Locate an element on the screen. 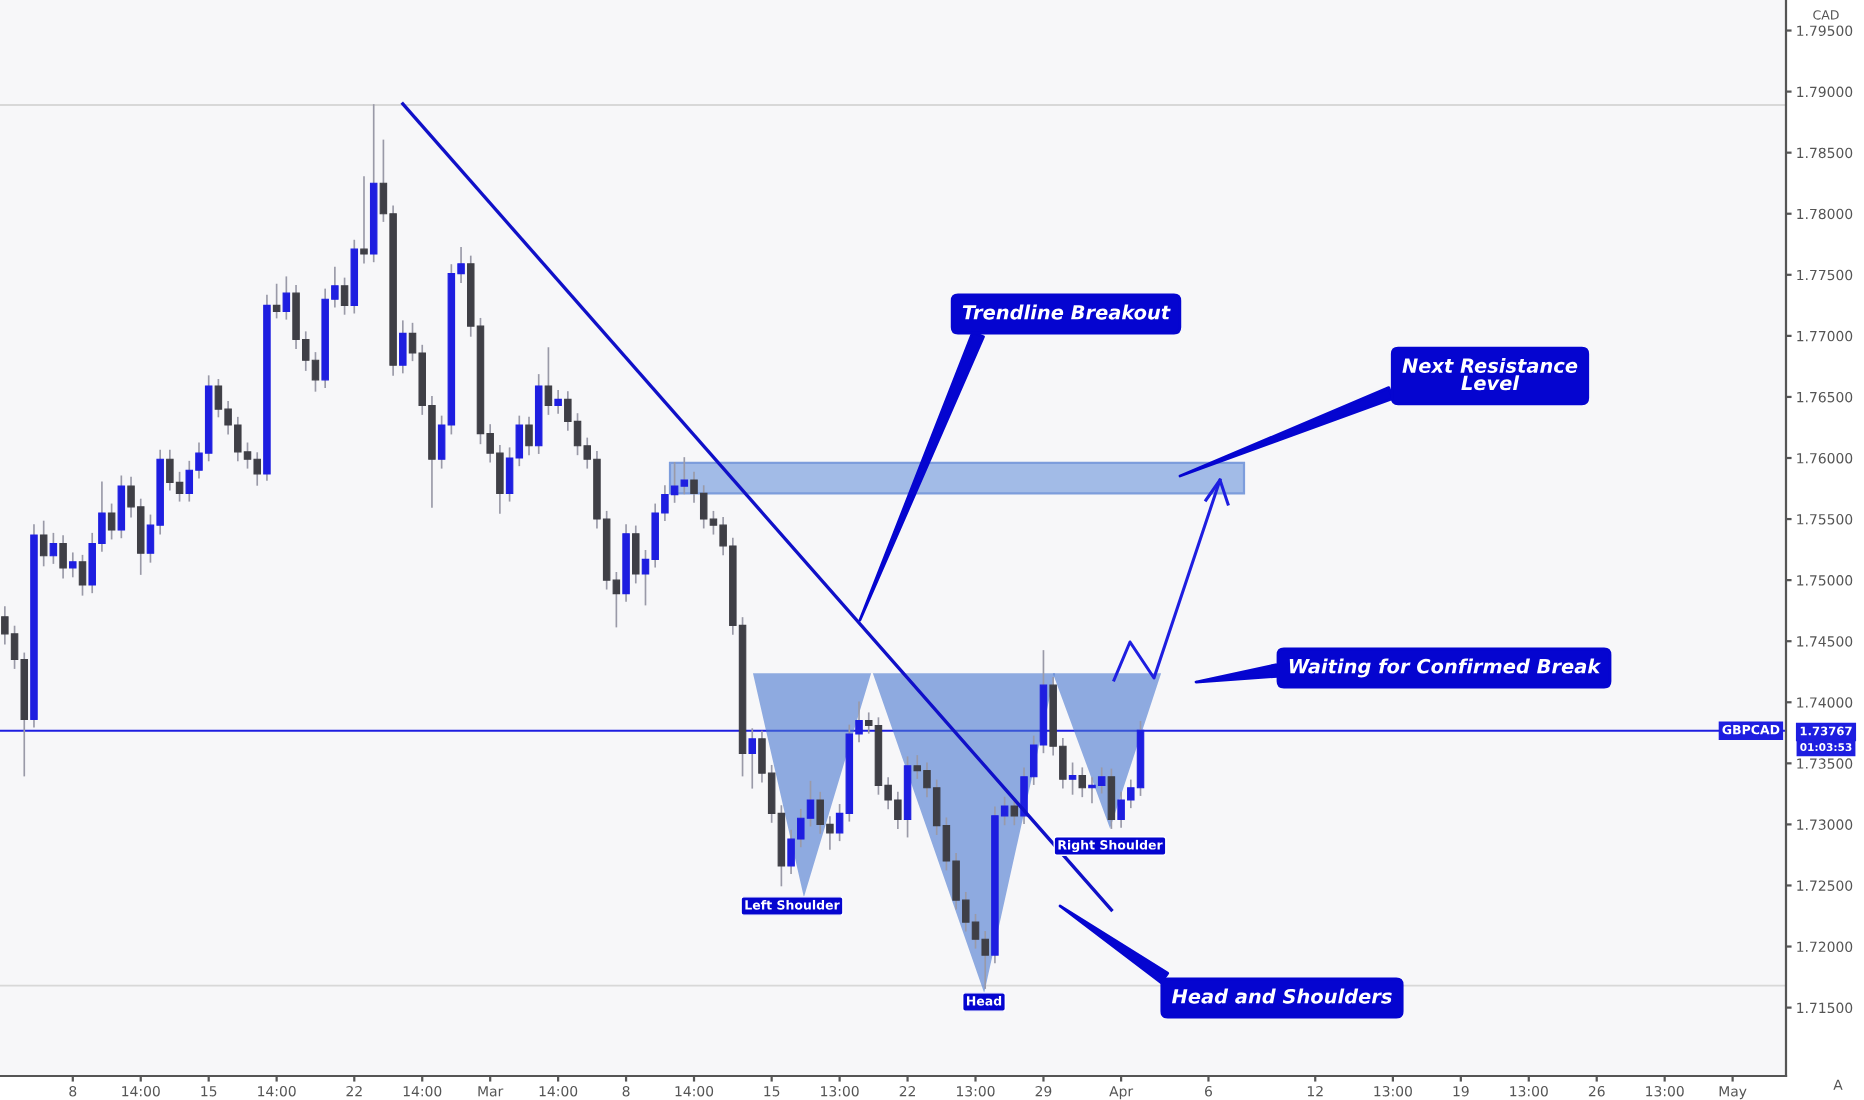 The image size is (1864, 1100). annotation: Next Resistance Level is located at coordinates (1490, 374).